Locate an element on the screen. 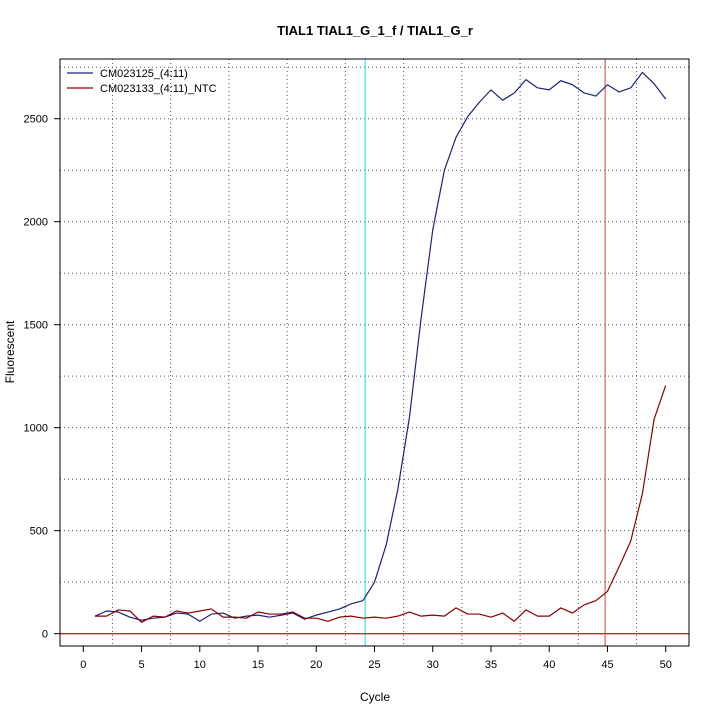 Image resolution: width=720 pixels, height=725 pixels. legend-label: CM023133_(4:11)_NTC is located at coordinates (158, 89).